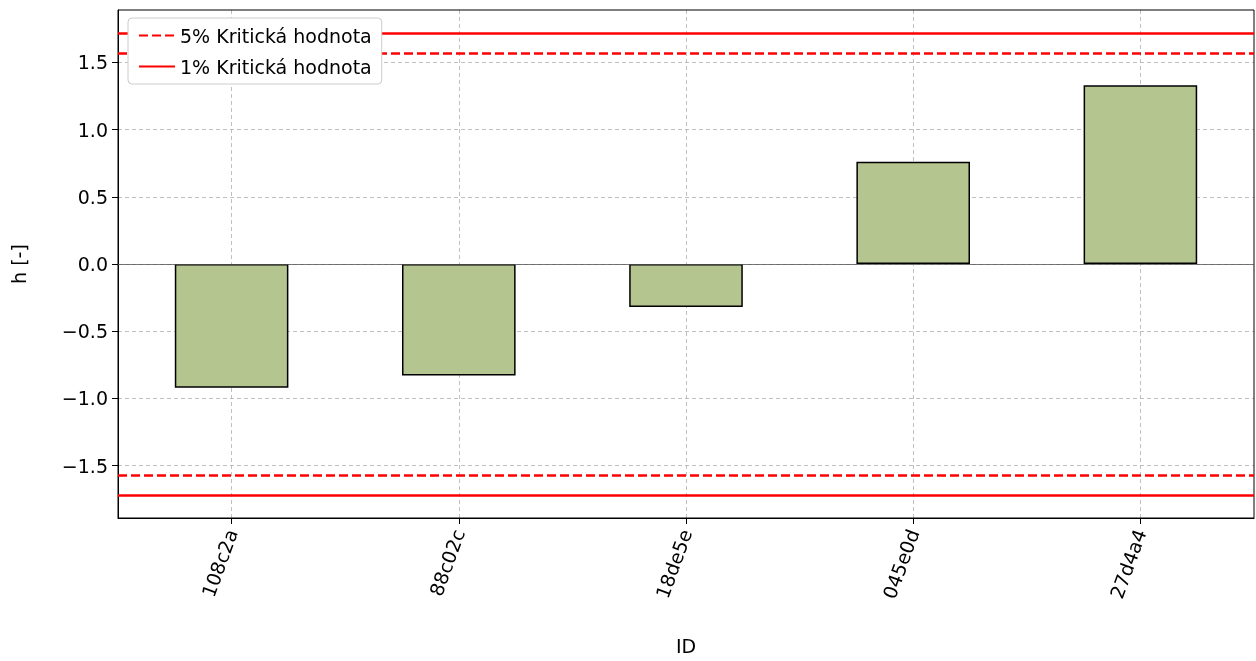  What do you see at coordinates (92, 62) in the screenshot?
I see `y-tick-label: 1.5` at bounding box center [92, 62].